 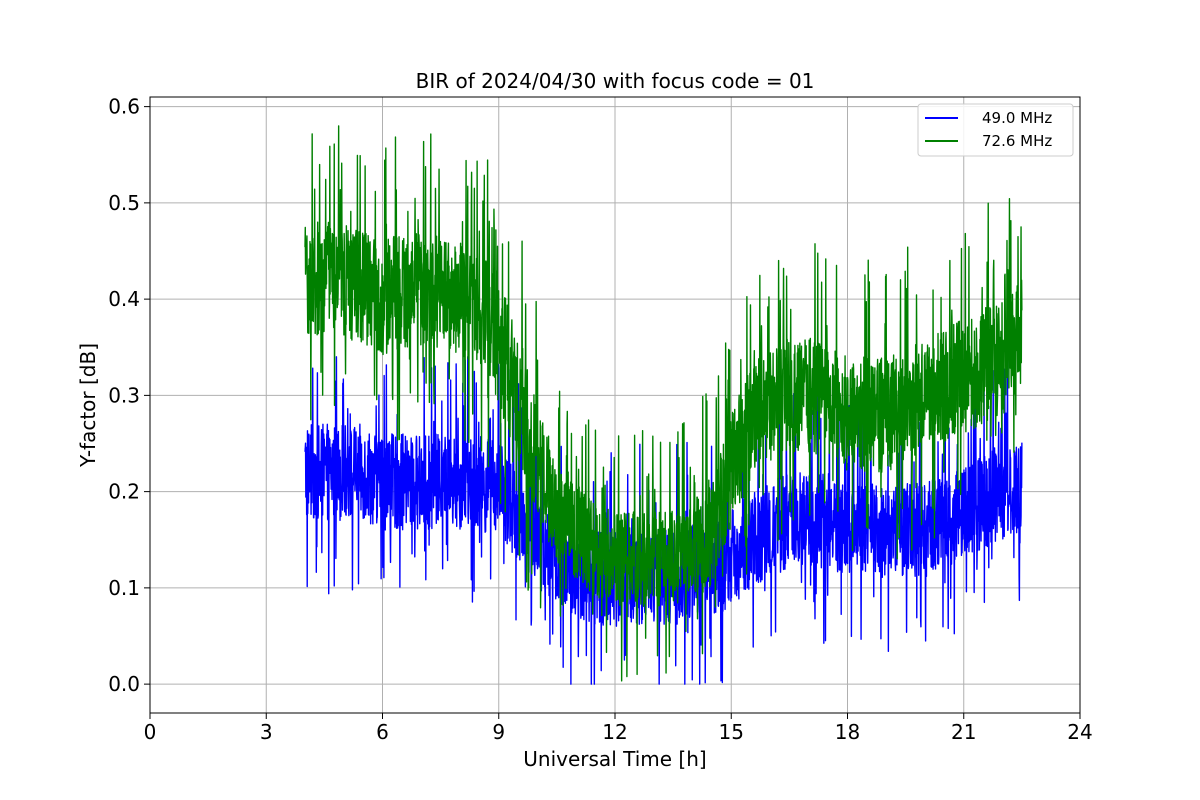 What do you see at coordinates (88, 405) in the screenshot?
I see `y-axis-title: Y-factor [dB]` at bounding box center [88, 405].